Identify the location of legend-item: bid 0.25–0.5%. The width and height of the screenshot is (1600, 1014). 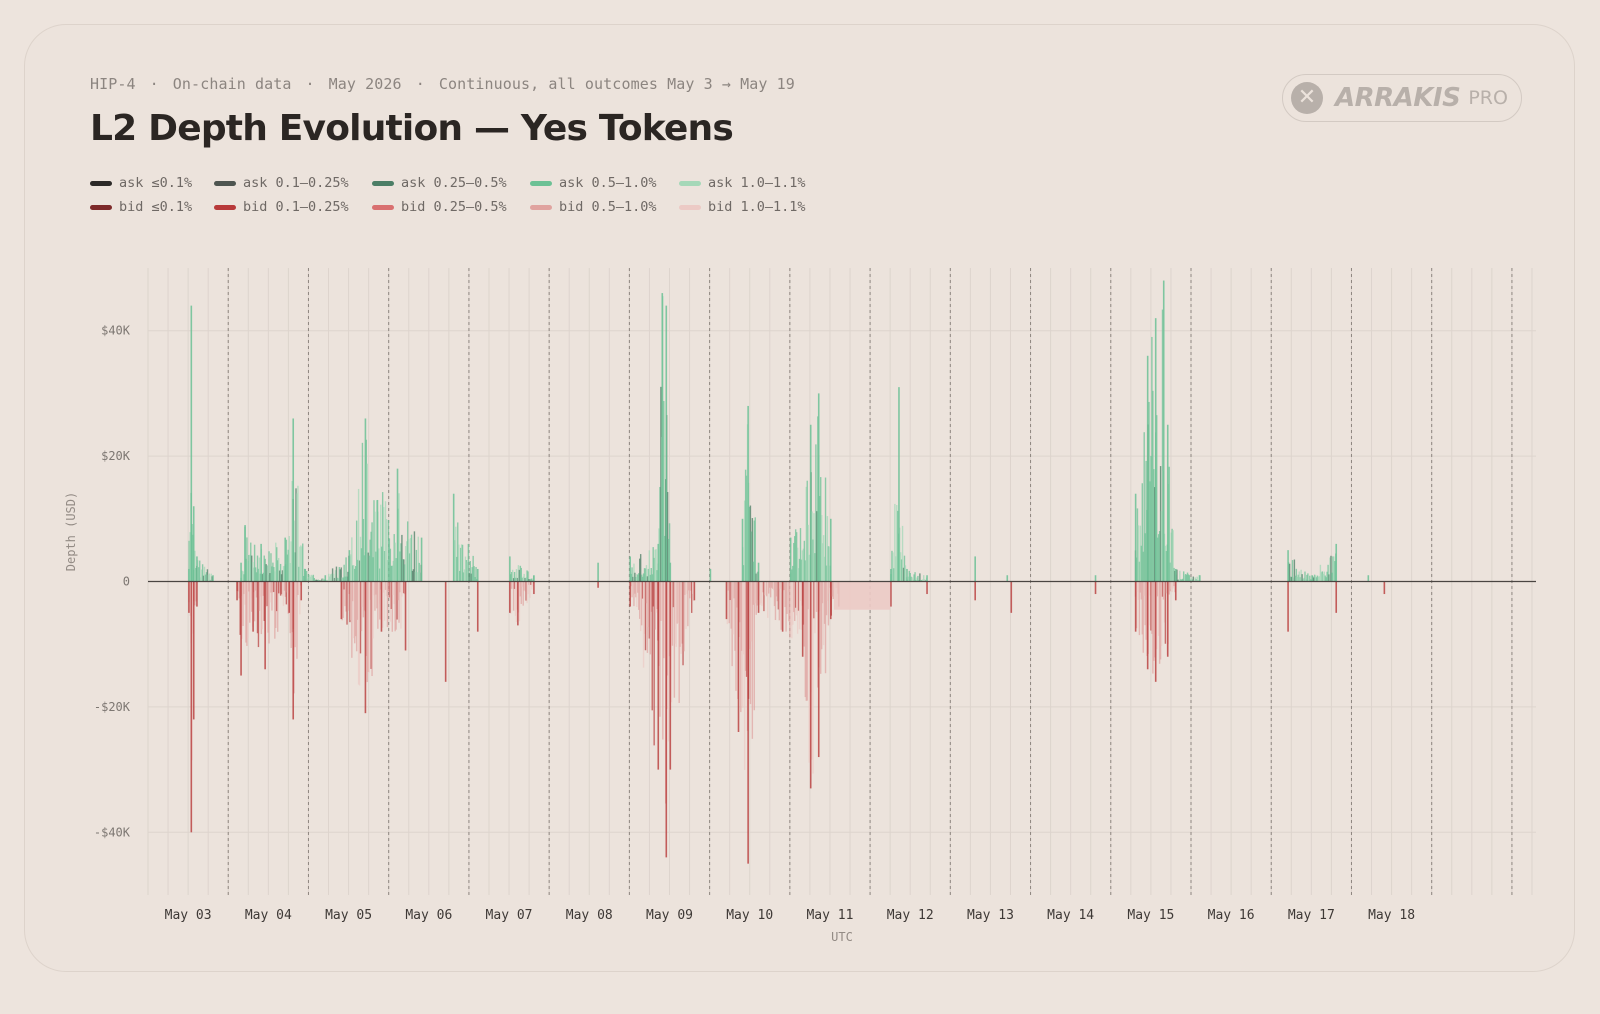
(451, 207).